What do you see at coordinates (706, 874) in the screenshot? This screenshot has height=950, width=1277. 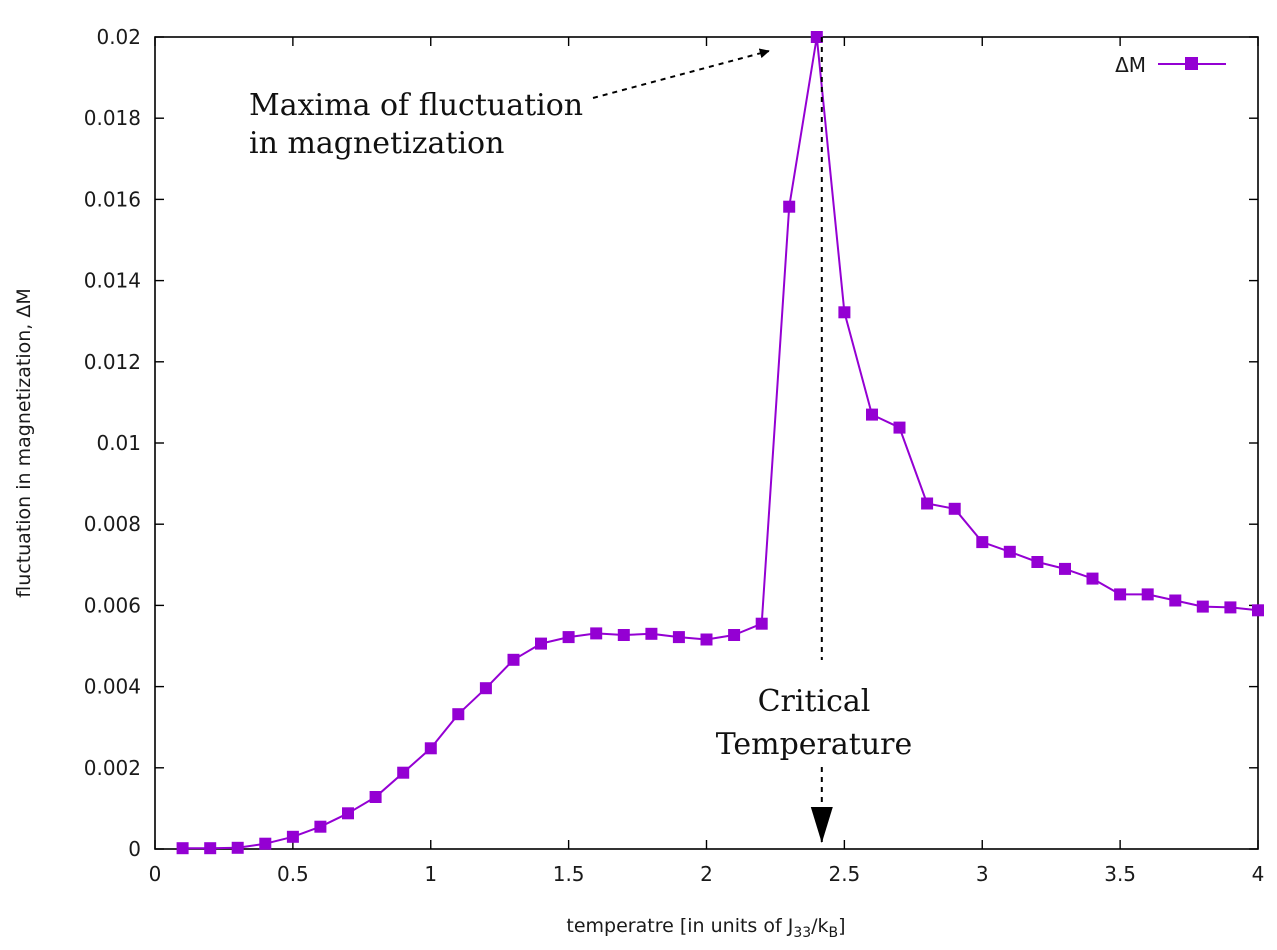 I see `x-tick-label: 2` at bounding box center [706, 874].